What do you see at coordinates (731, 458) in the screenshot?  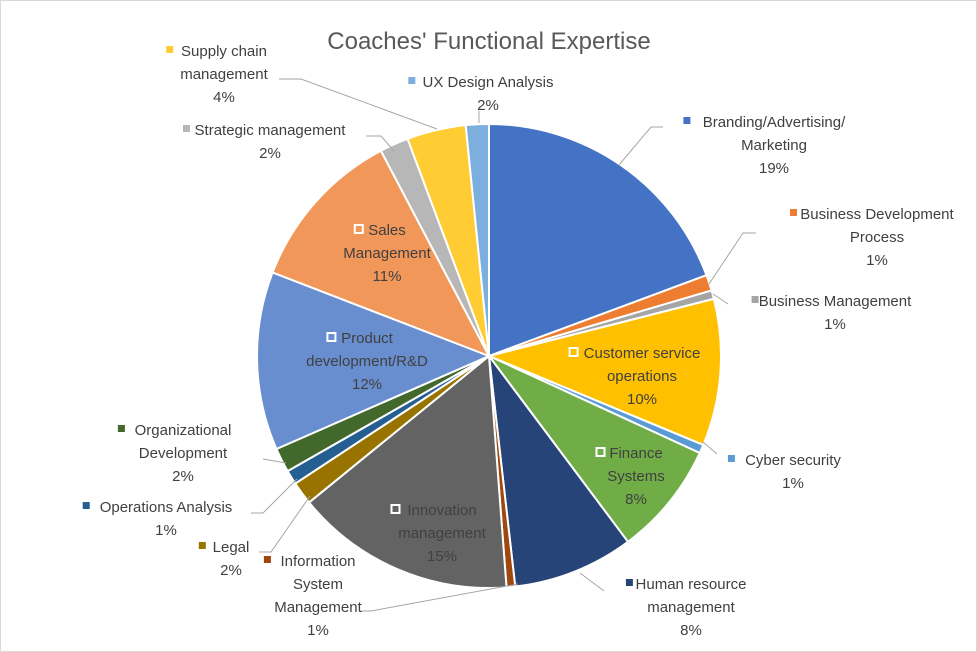 I see `legend-key-cyber-security` at bounding box center [731, 458].